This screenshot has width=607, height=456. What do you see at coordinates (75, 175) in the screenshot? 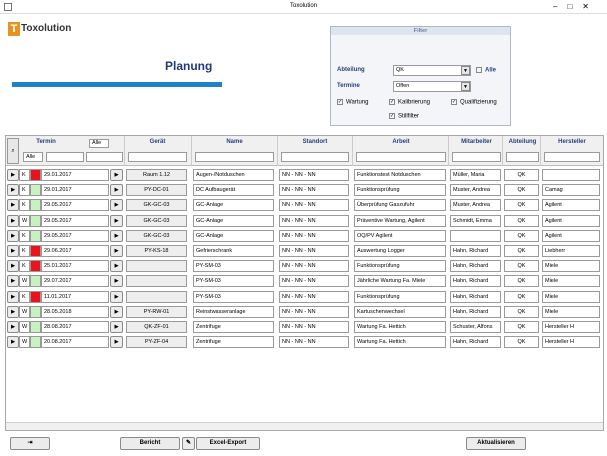
I see `row-date: 29.01.2017` at bounding box center [75, 175].